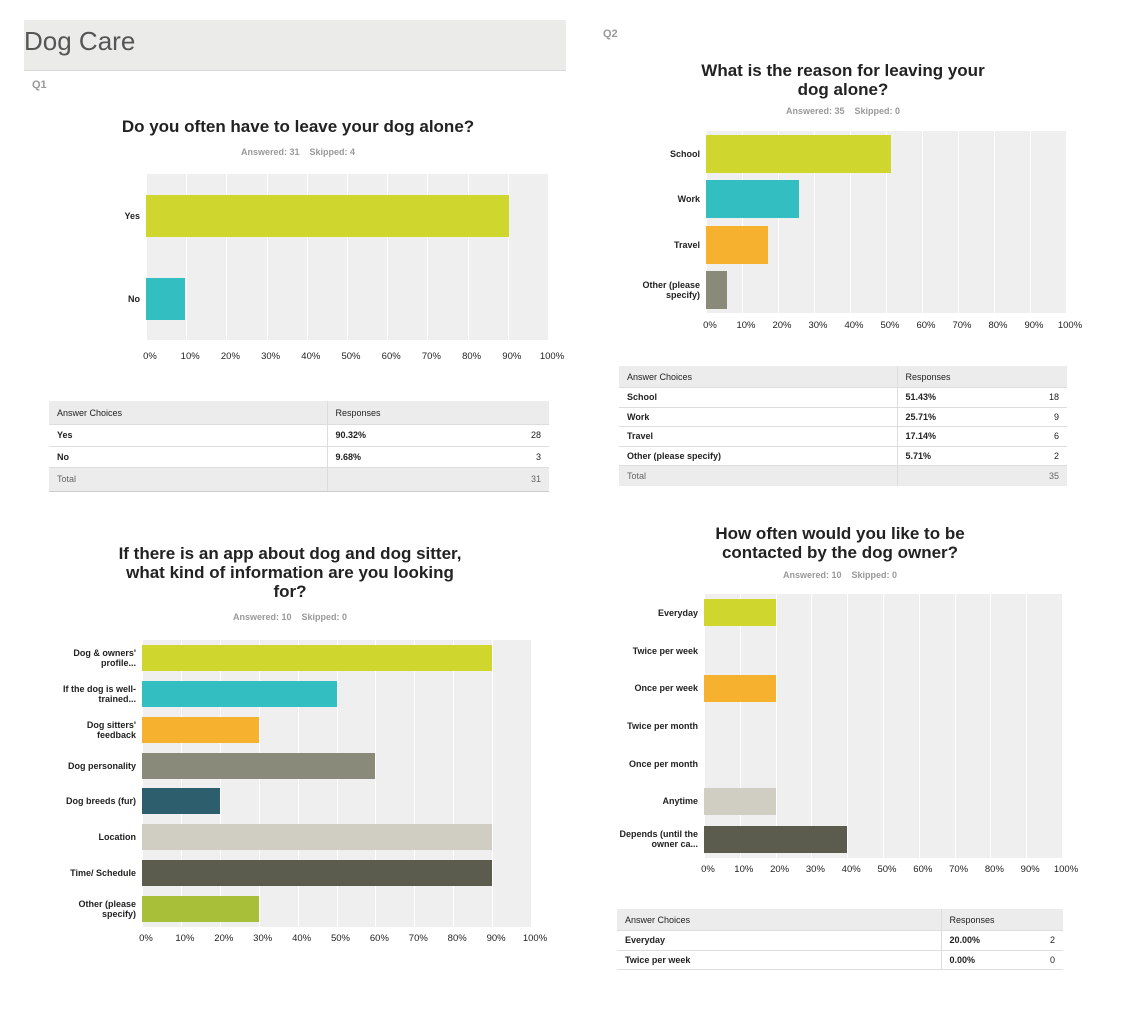 The width and height of the screenshot is (1128, 1028). Describe the element at coordinates (270, 152) in the screenshot. I see `answered: Answered: 31` at that location.